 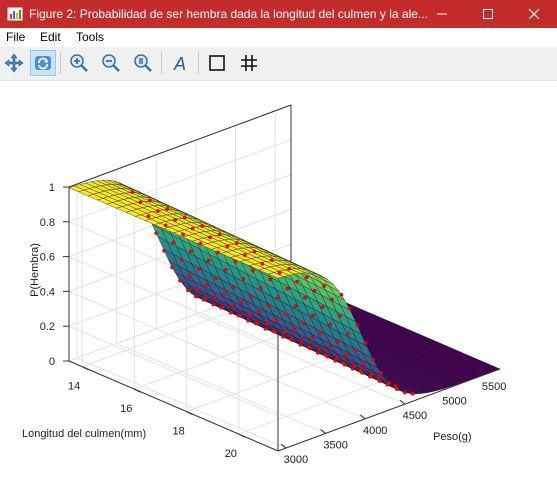 I want to click on zoom-reset-icon, so click(x=143, y=63).